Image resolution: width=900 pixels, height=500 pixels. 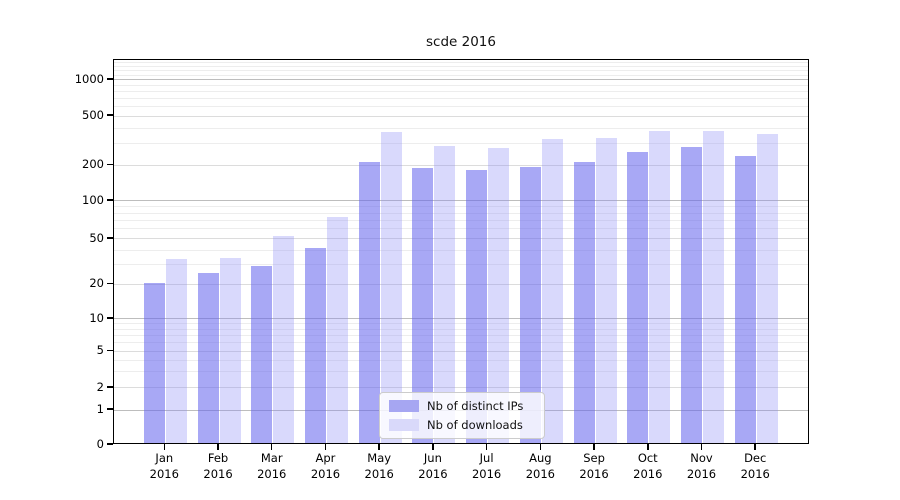 What do you see at coordinates (404, 406) in the screenshot?
I see `legend-swatch` at bounding box center [404, 406].